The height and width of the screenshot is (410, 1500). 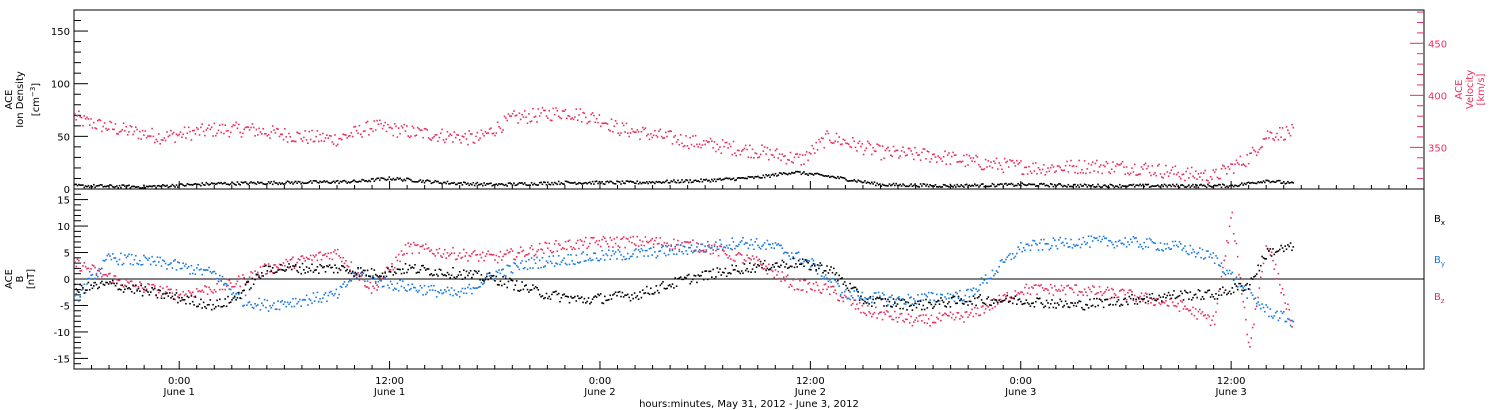 I want to click on legend-base: B, so click(x=1437, y=297).